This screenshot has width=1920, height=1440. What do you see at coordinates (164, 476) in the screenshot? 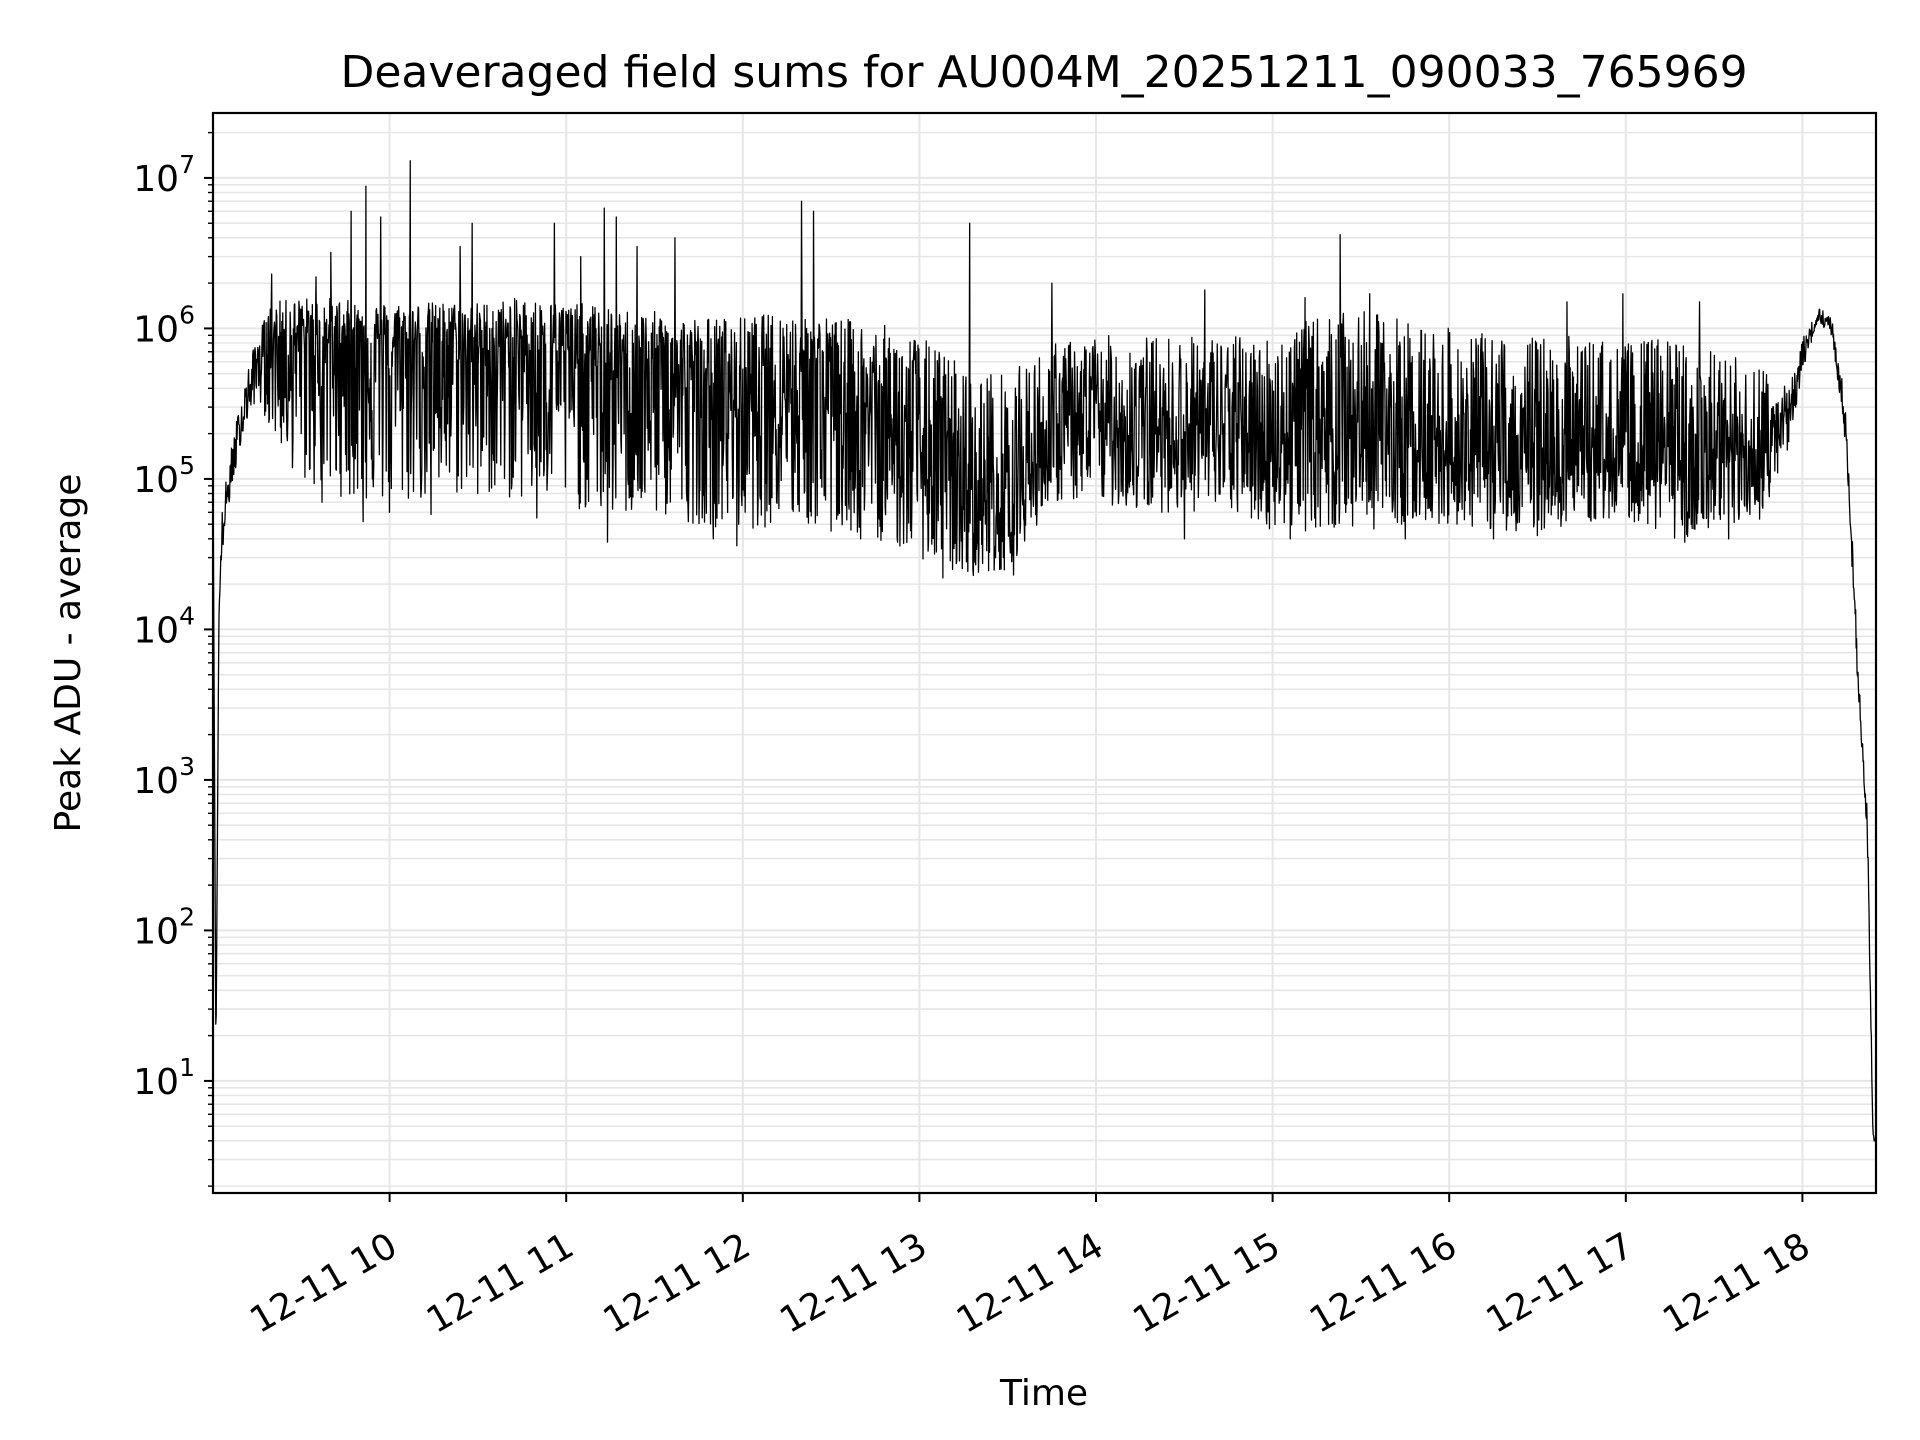
I see `y-tick-label: 10⁵` at bounding box center [164, 476].